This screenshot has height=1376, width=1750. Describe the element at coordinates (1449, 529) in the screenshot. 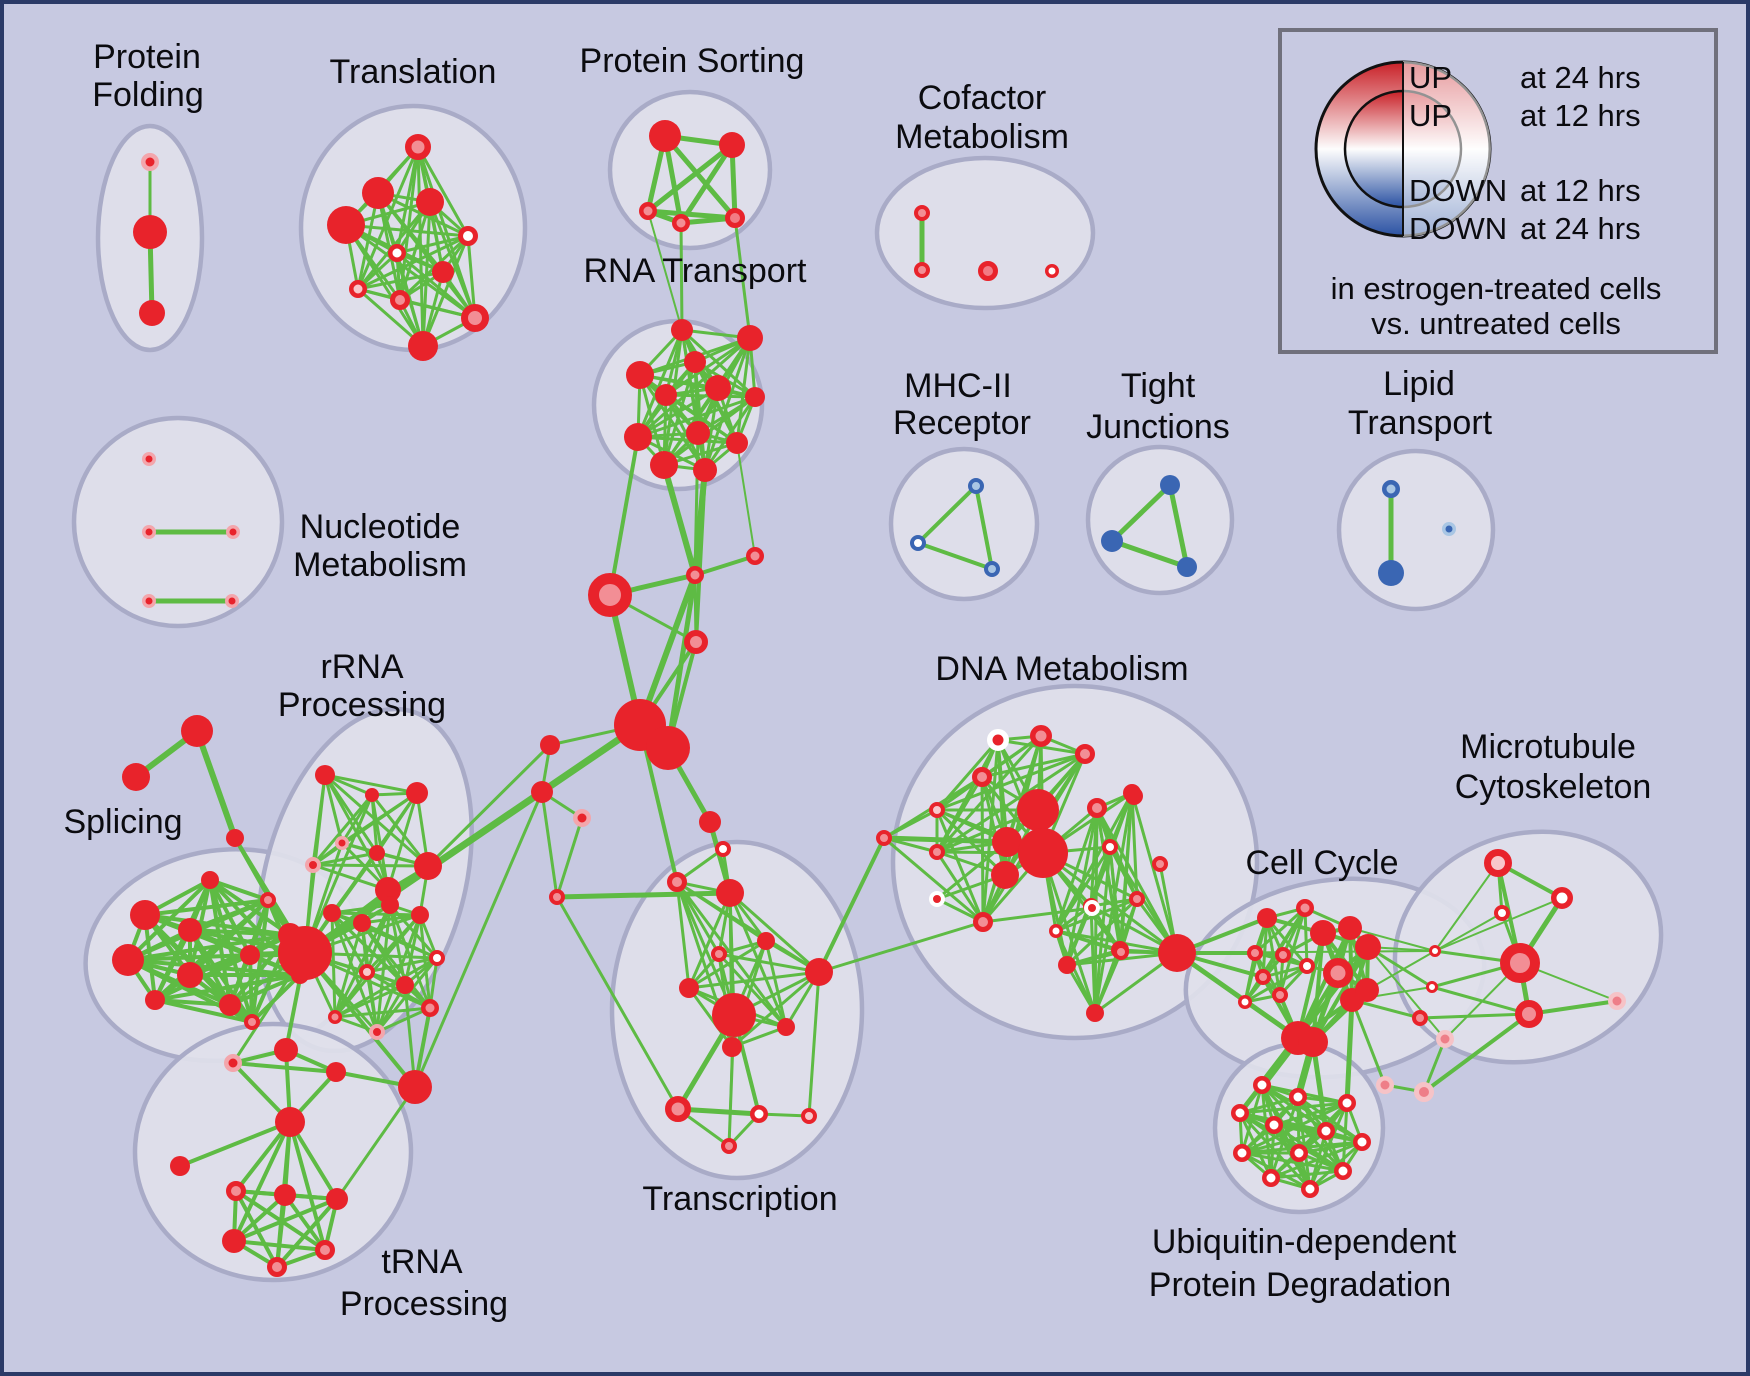

I see `gene-node-l3` at that location.